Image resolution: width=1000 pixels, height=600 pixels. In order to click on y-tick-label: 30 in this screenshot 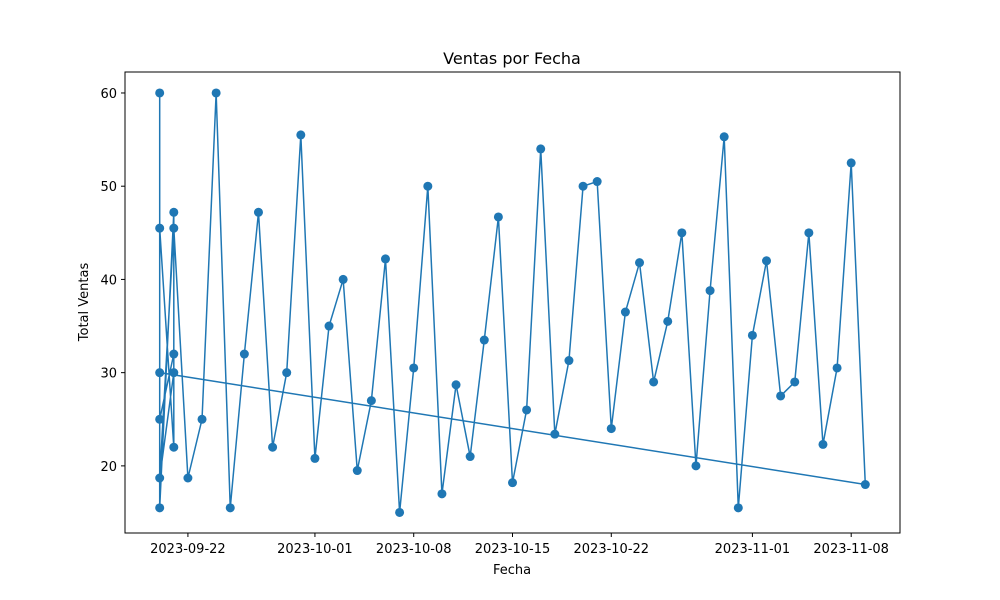, I will do `click(108, 374)`.